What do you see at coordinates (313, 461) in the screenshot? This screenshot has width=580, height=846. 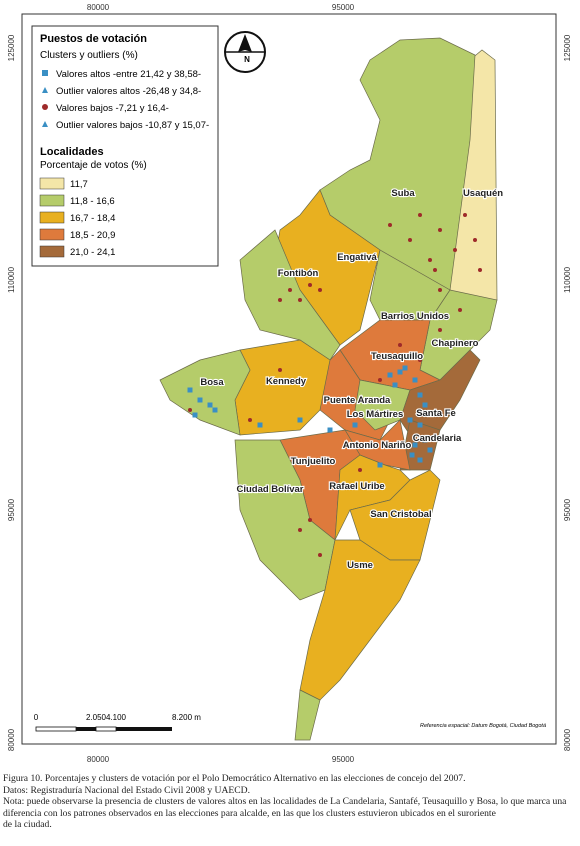 I see `locality-label: Tunjuelito` at bounding box center [313, 461].